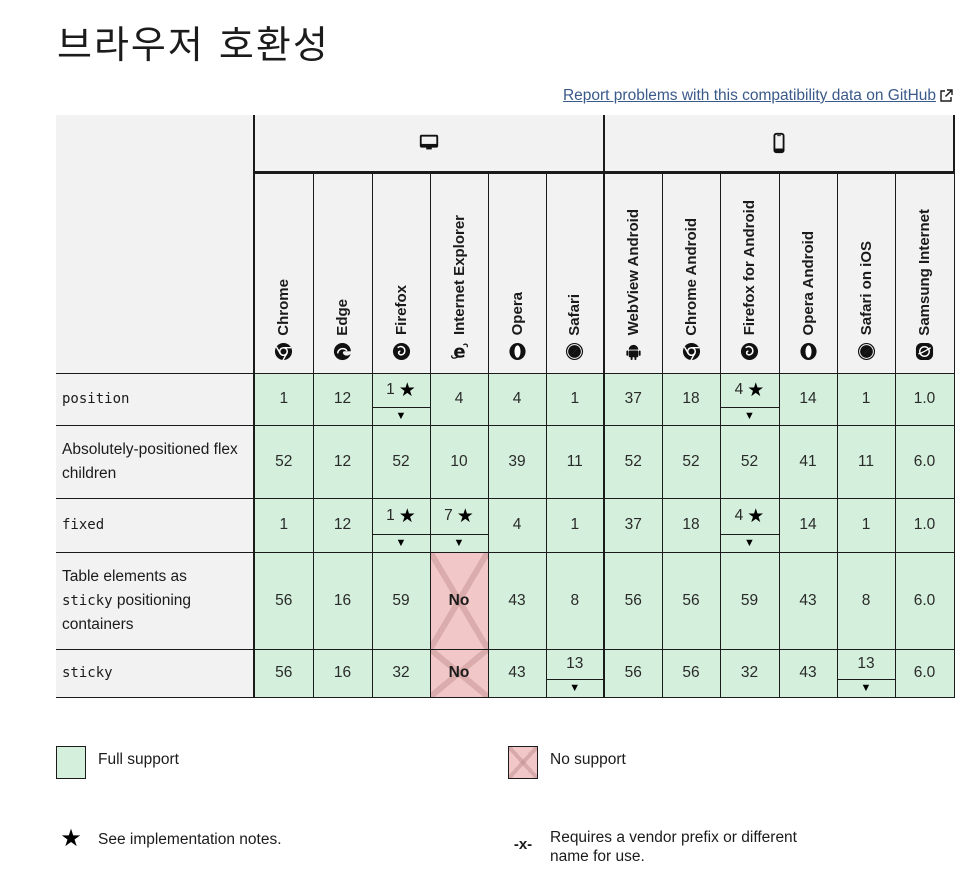 The height and width of the screenshot is (877, 969). Describe the element at coordinates (342, 351) in the screenshot. I see `edge-icon` at that location.